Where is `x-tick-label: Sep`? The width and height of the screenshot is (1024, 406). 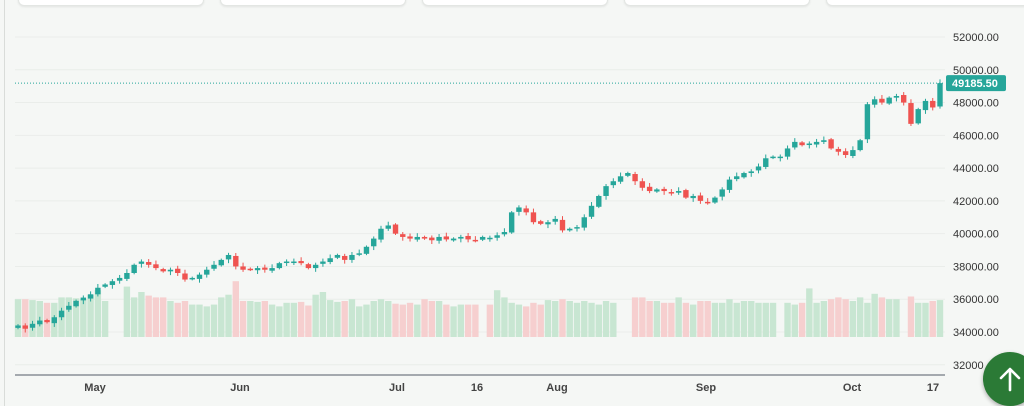 x-tick-label: Sep is located at coordinates (706, 388).